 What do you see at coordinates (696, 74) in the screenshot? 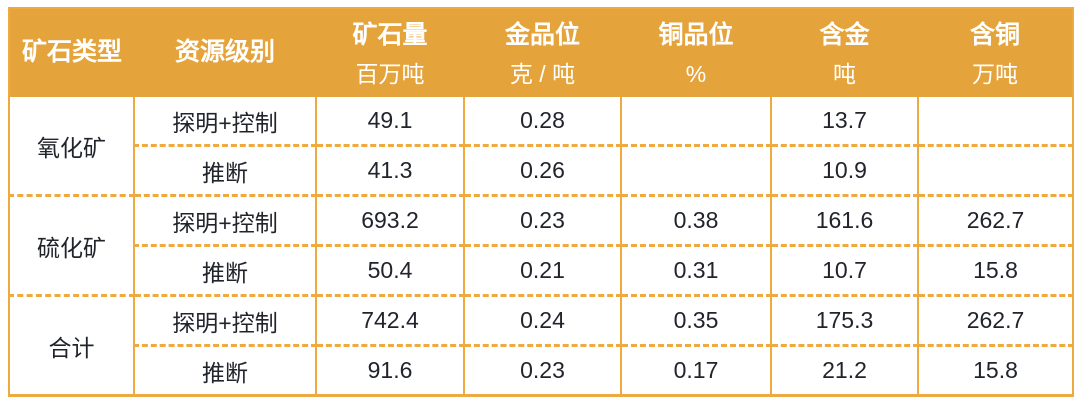
I see `header-copper-grade-unit: %` at bounding box center [696, 74].